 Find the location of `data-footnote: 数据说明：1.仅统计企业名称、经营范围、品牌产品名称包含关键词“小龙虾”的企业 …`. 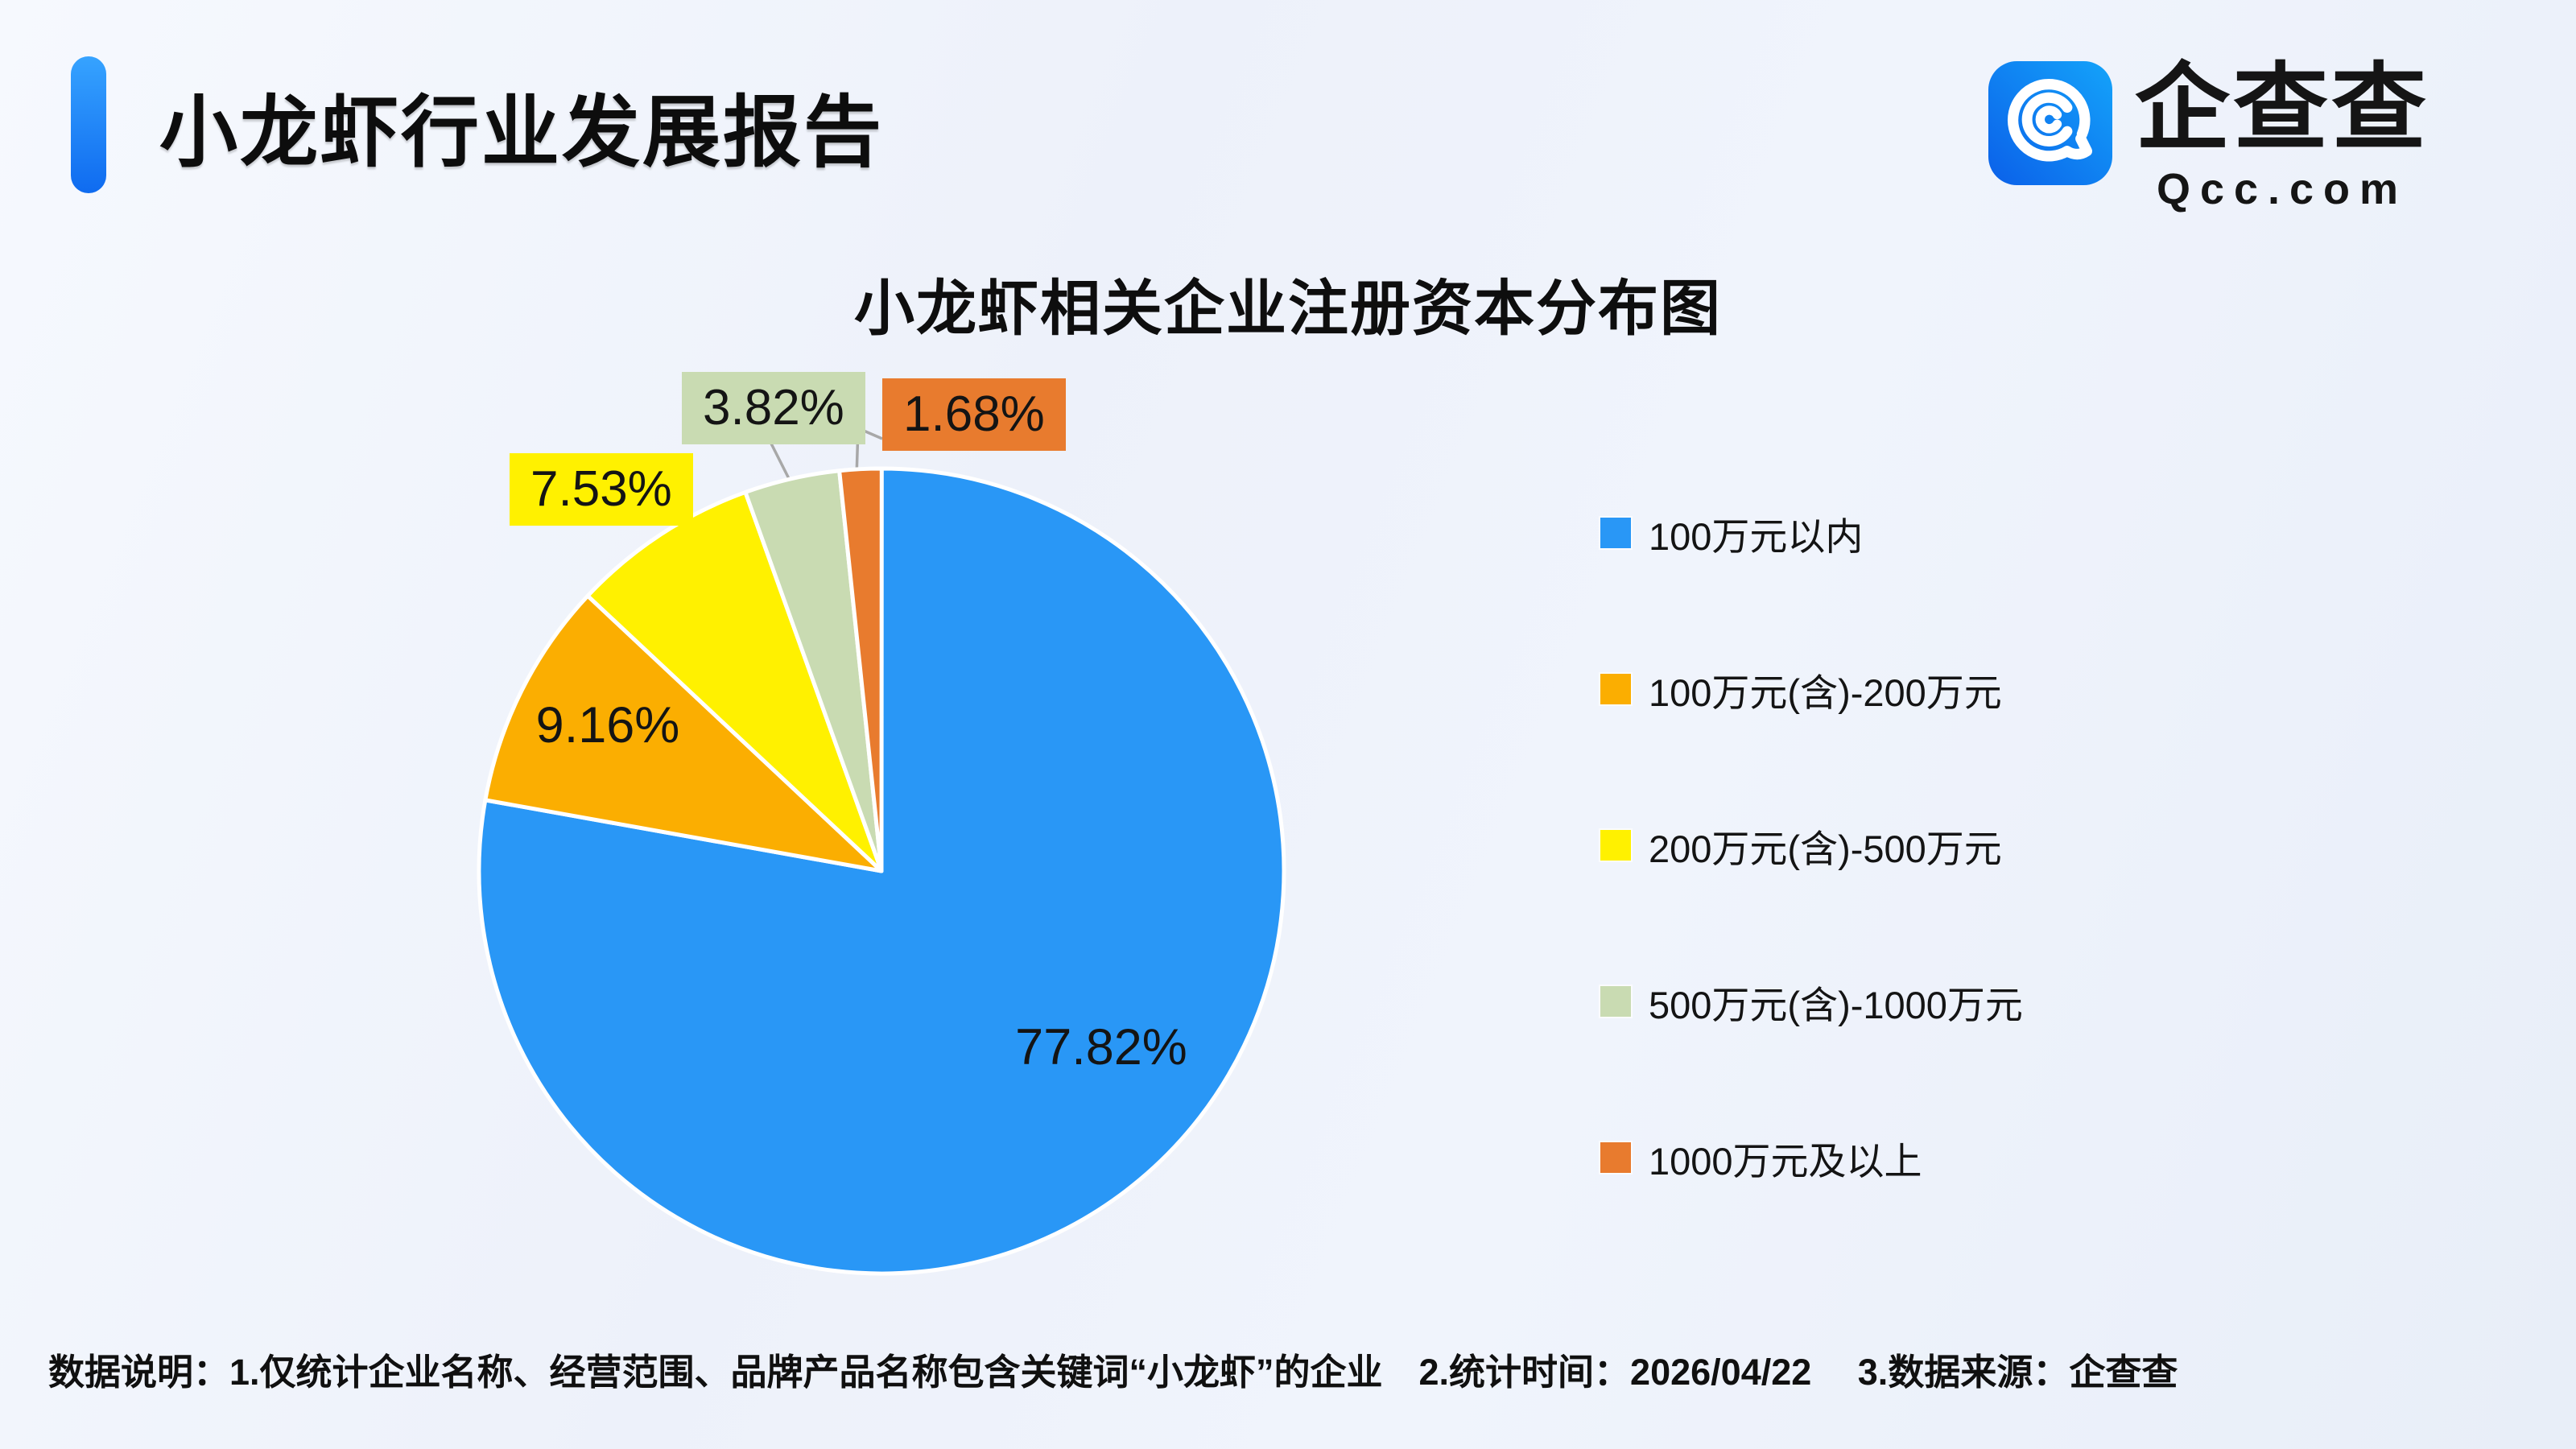

data-footnote: 数据说明：1.仅统计企业名称、经营范围、品牌产品名称包含关键词“小龙虾”的企业 … is located at coordinates (1113, 1372).